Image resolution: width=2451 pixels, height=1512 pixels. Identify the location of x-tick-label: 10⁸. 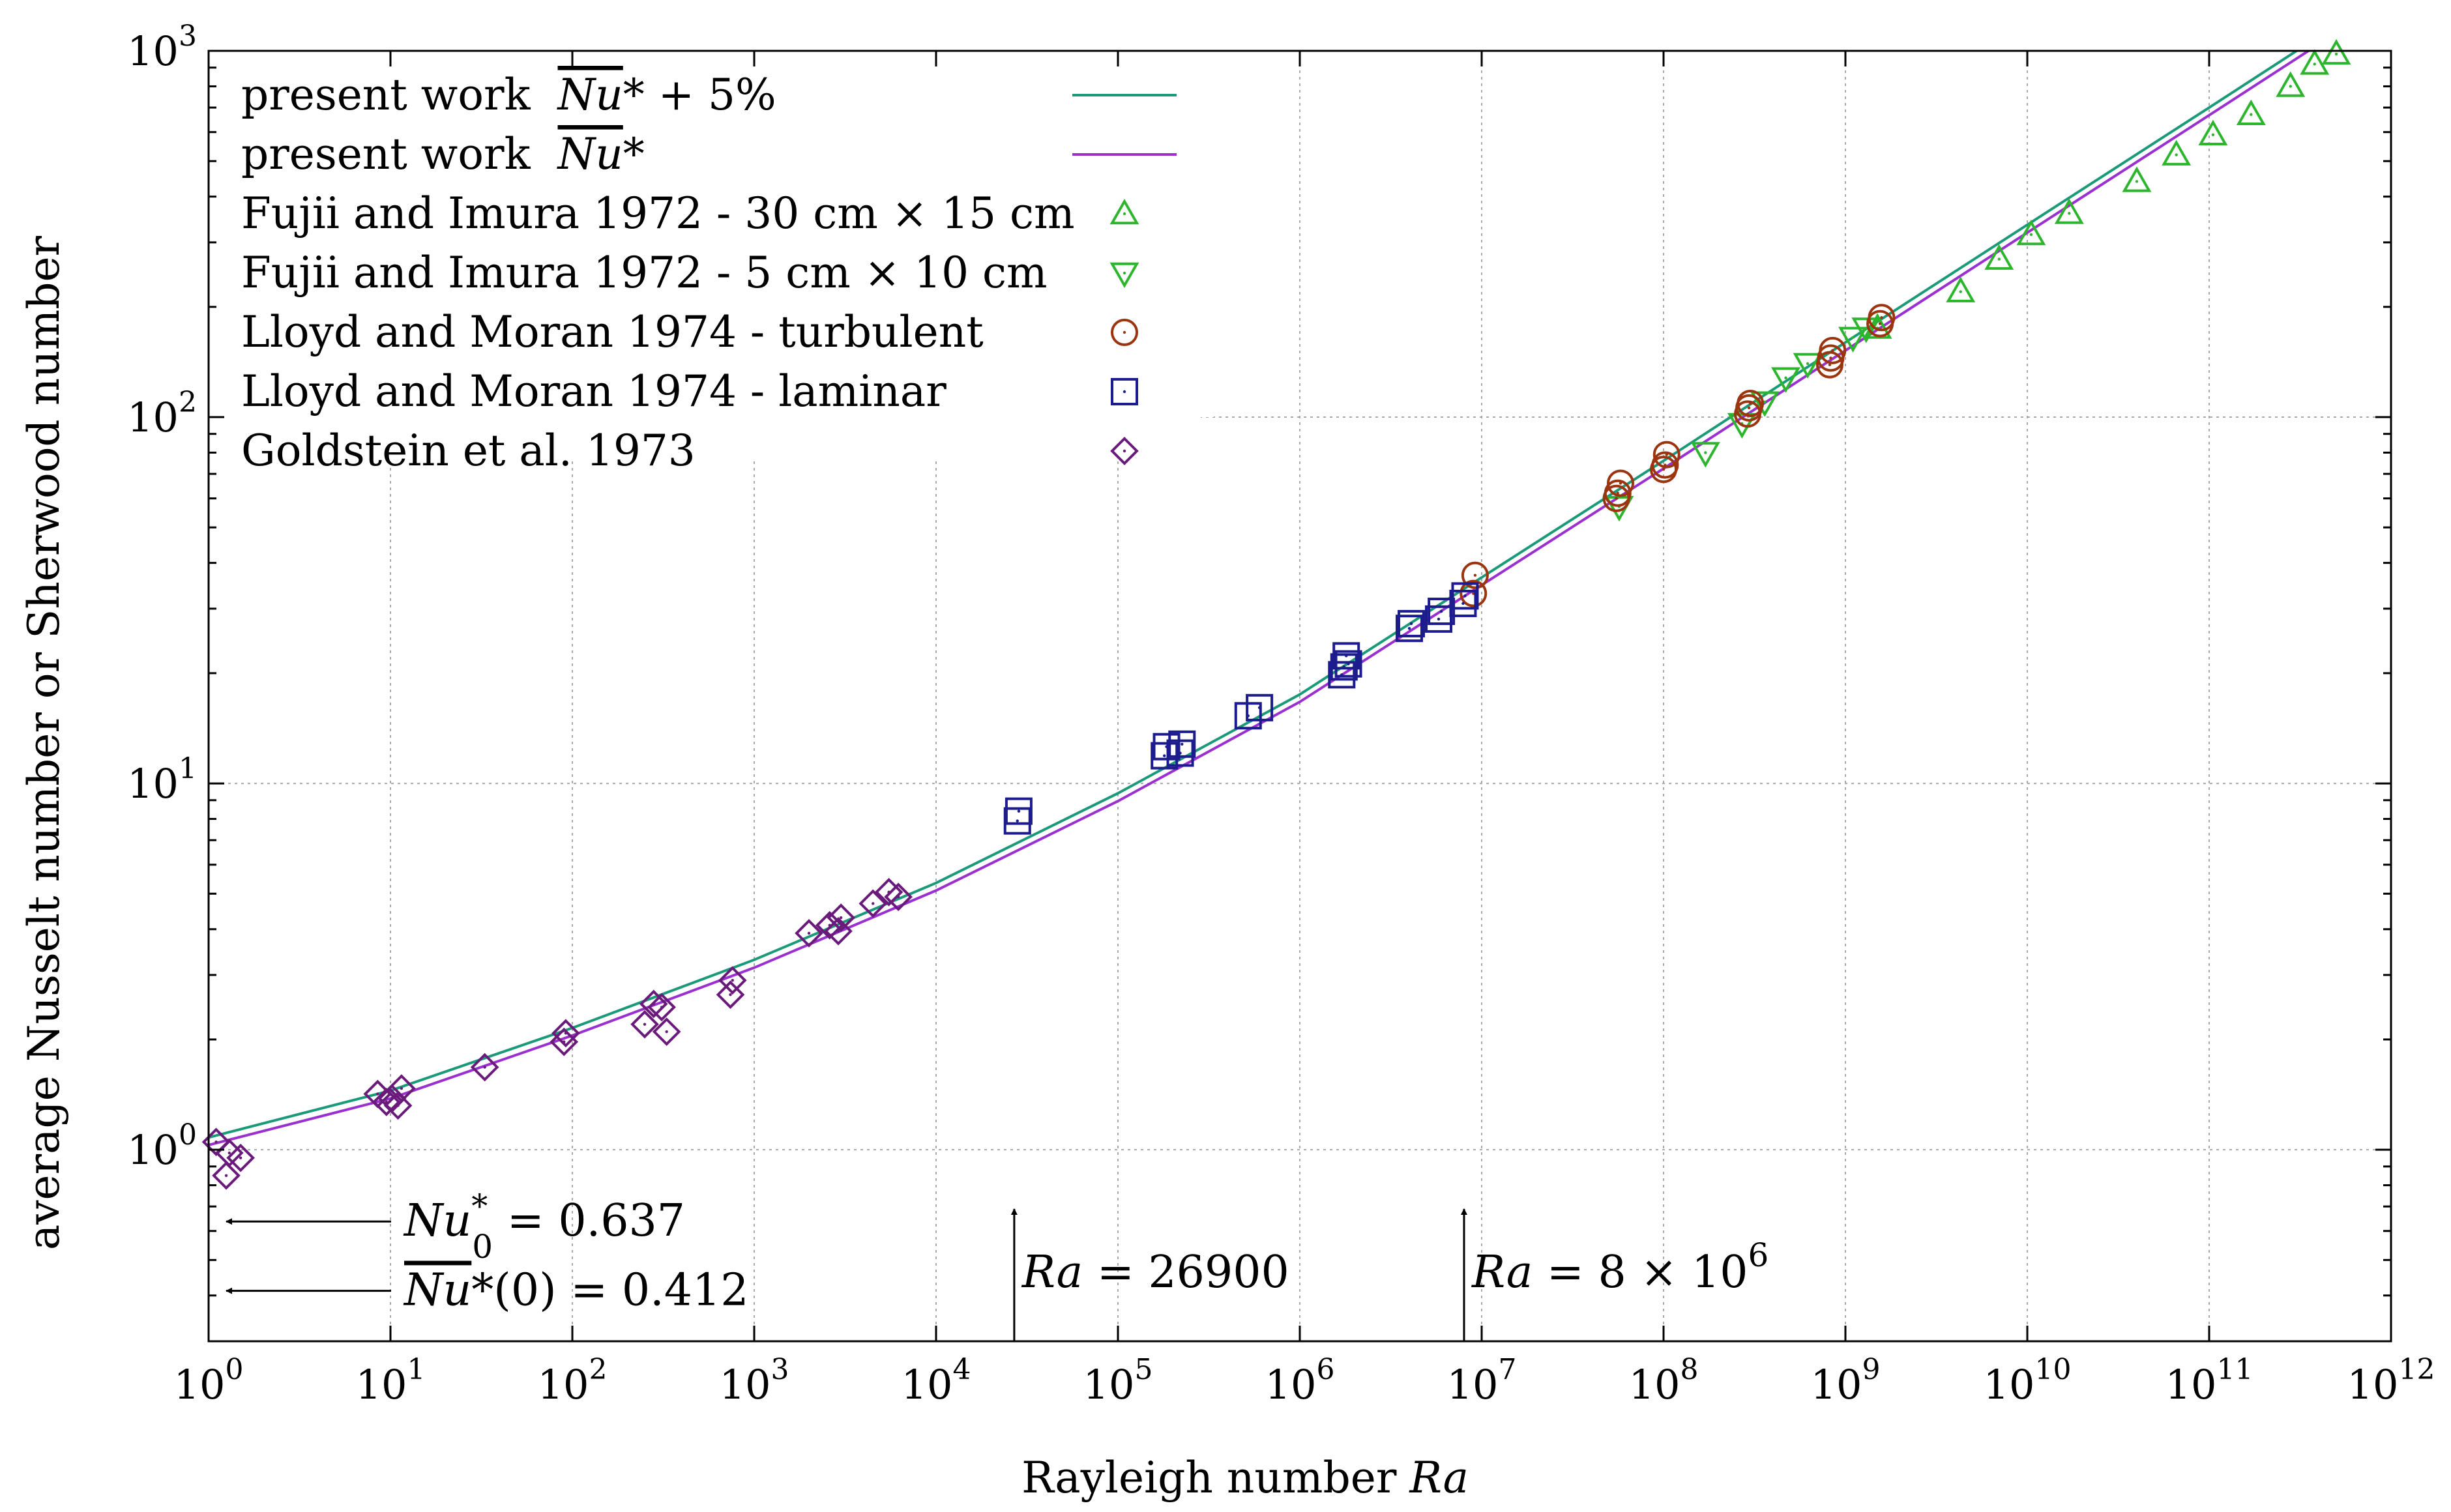
(1664, 1380).